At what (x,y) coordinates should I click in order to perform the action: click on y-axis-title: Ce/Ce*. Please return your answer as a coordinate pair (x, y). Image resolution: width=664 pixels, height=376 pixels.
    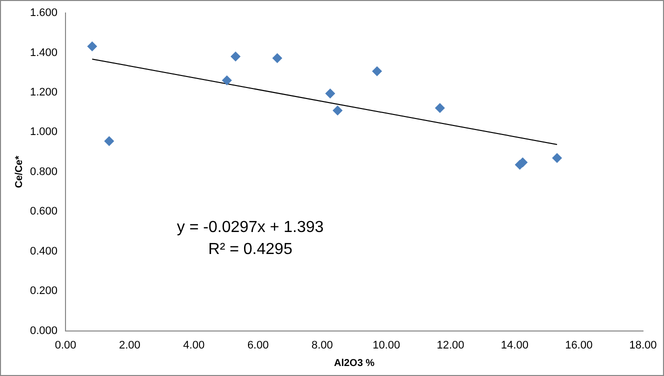
    Looking at the image, I should click on (19, 172).